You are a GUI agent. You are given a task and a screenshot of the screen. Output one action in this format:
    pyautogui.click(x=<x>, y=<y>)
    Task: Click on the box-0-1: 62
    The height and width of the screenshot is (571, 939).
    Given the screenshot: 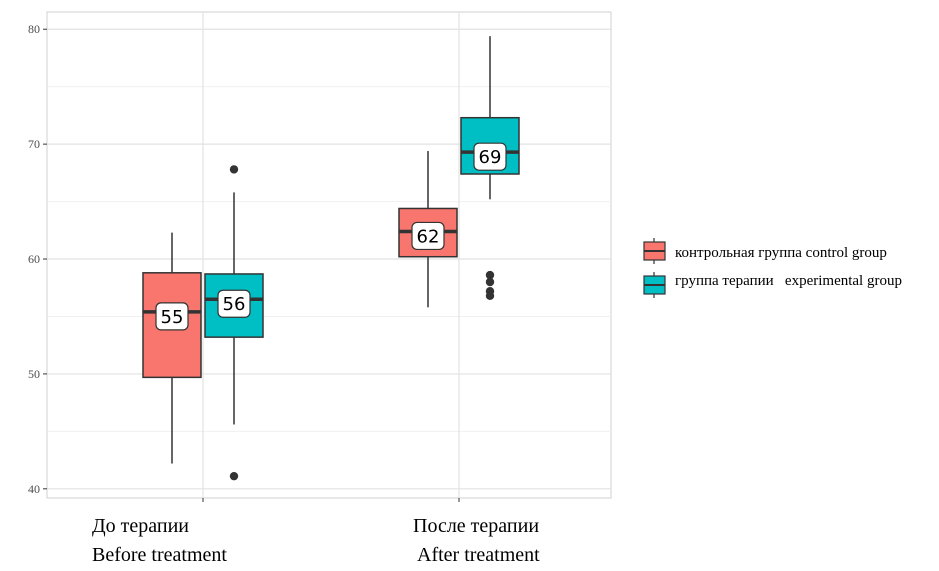 What is the action you would take?
    pyautogui.click(x=428, y=229)
    